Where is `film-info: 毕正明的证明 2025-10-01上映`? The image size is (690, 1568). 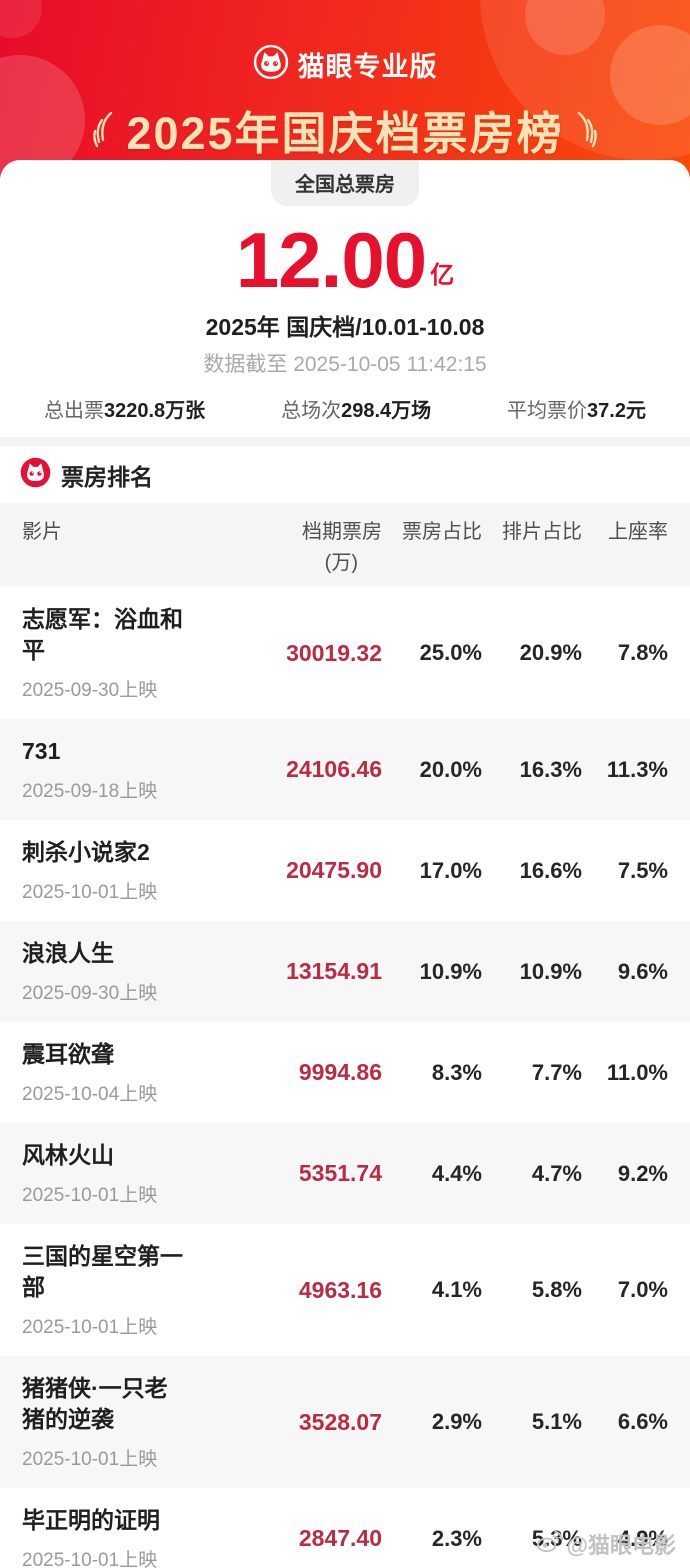 film-info: 毕正明的证明 2025-10-01上映 is located at coordinates (106, 1536).